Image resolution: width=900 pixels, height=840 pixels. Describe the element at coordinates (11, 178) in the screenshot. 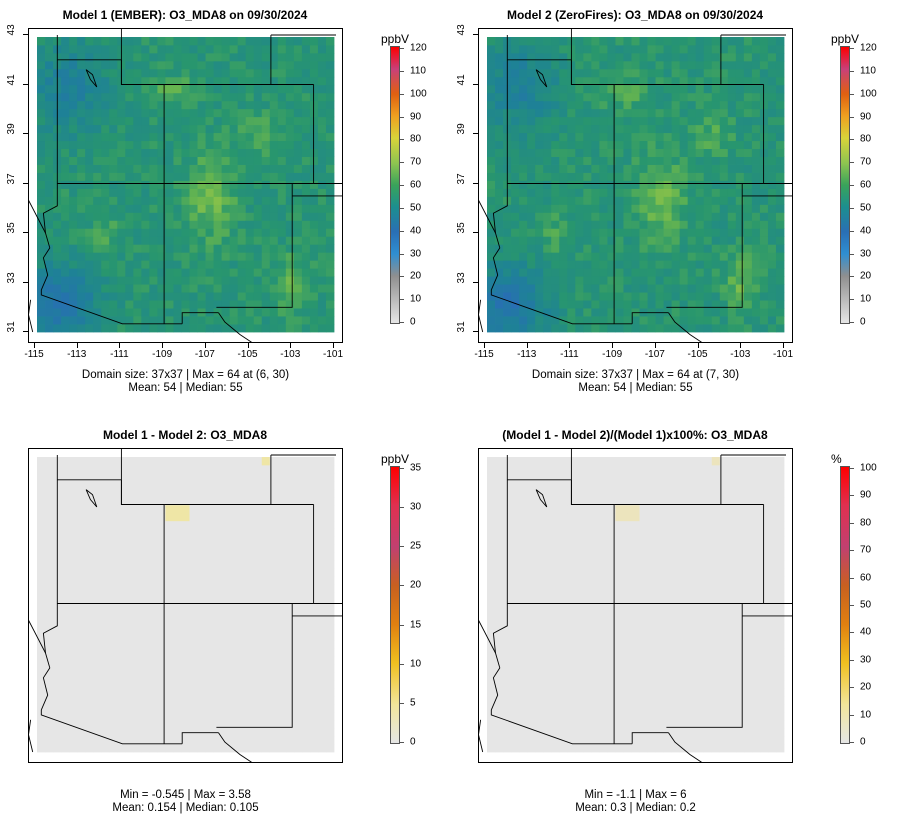

I see `y-tick-label: 37` at that location.